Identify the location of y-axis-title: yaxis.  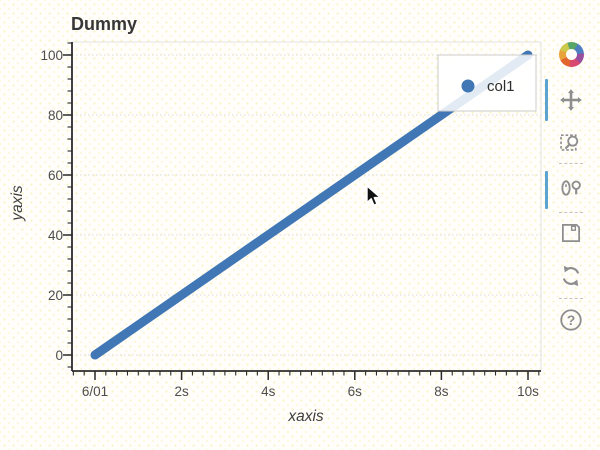
(17, 203).